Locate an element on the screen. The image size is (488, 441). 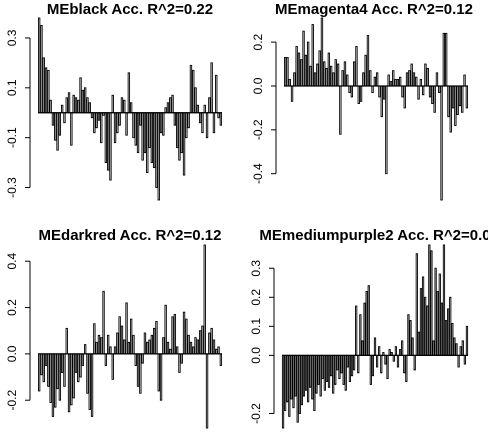
panel-title: MEblack Acc. R^2=0.22 is located at coordinates (130, 9).